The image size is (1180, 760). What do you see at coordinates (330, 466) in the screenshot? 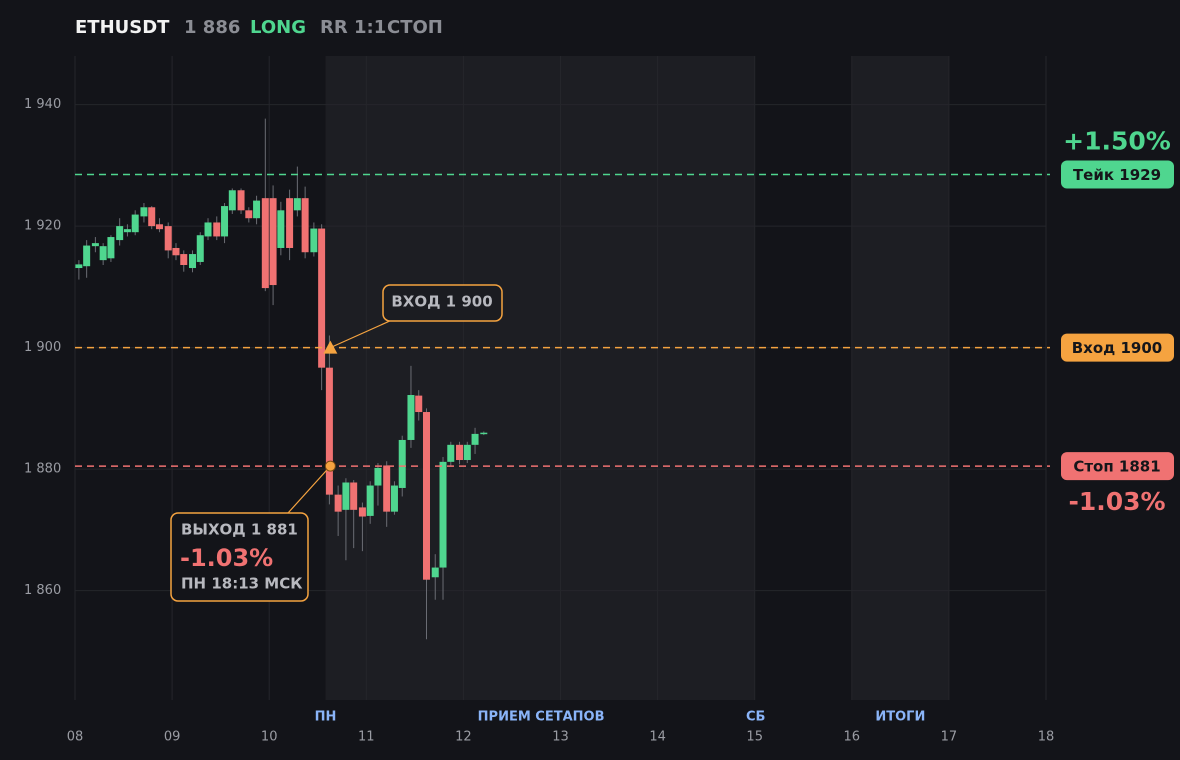
I see `exit-marker` at bounding box center [330, 466].